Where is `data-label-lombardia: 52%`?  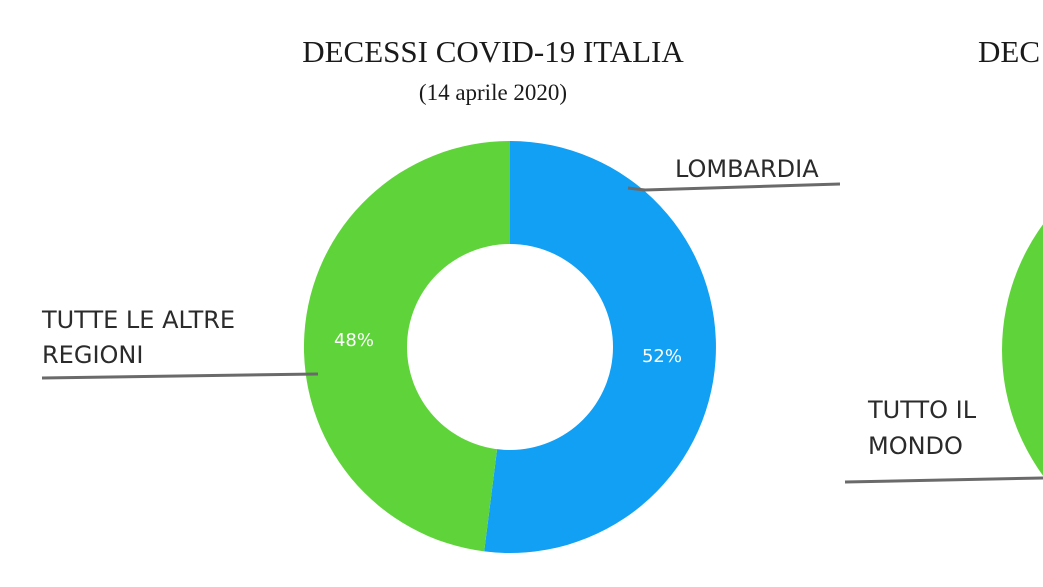 data-label-lombardia: 52% is located at coordinates (662, 356).